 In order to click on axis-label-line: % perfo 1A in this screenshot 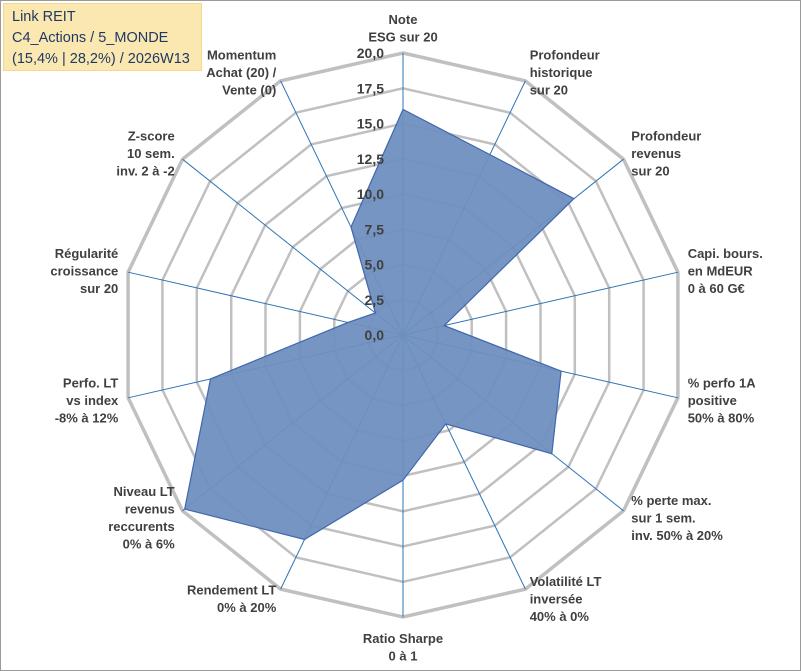, I will do `click(722, 383)`.